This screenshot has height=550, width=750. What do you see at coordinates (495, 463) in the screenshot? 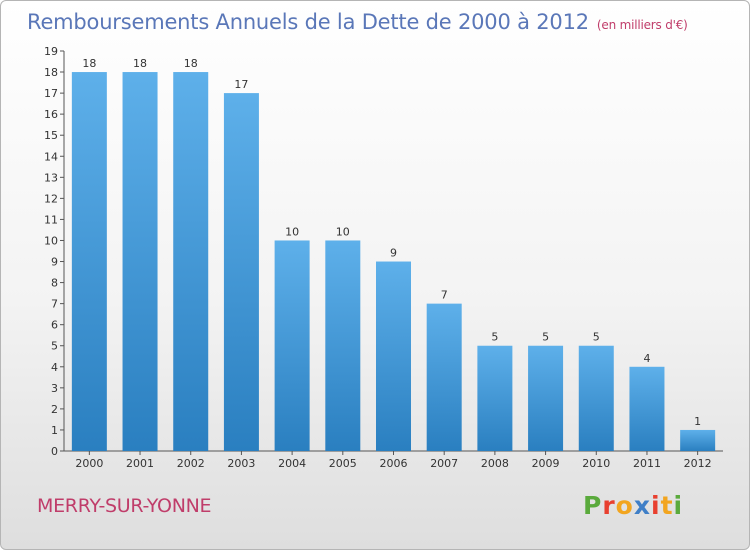
I see `x-tick-label-2008: 2008` at bounding box center [495, 463].